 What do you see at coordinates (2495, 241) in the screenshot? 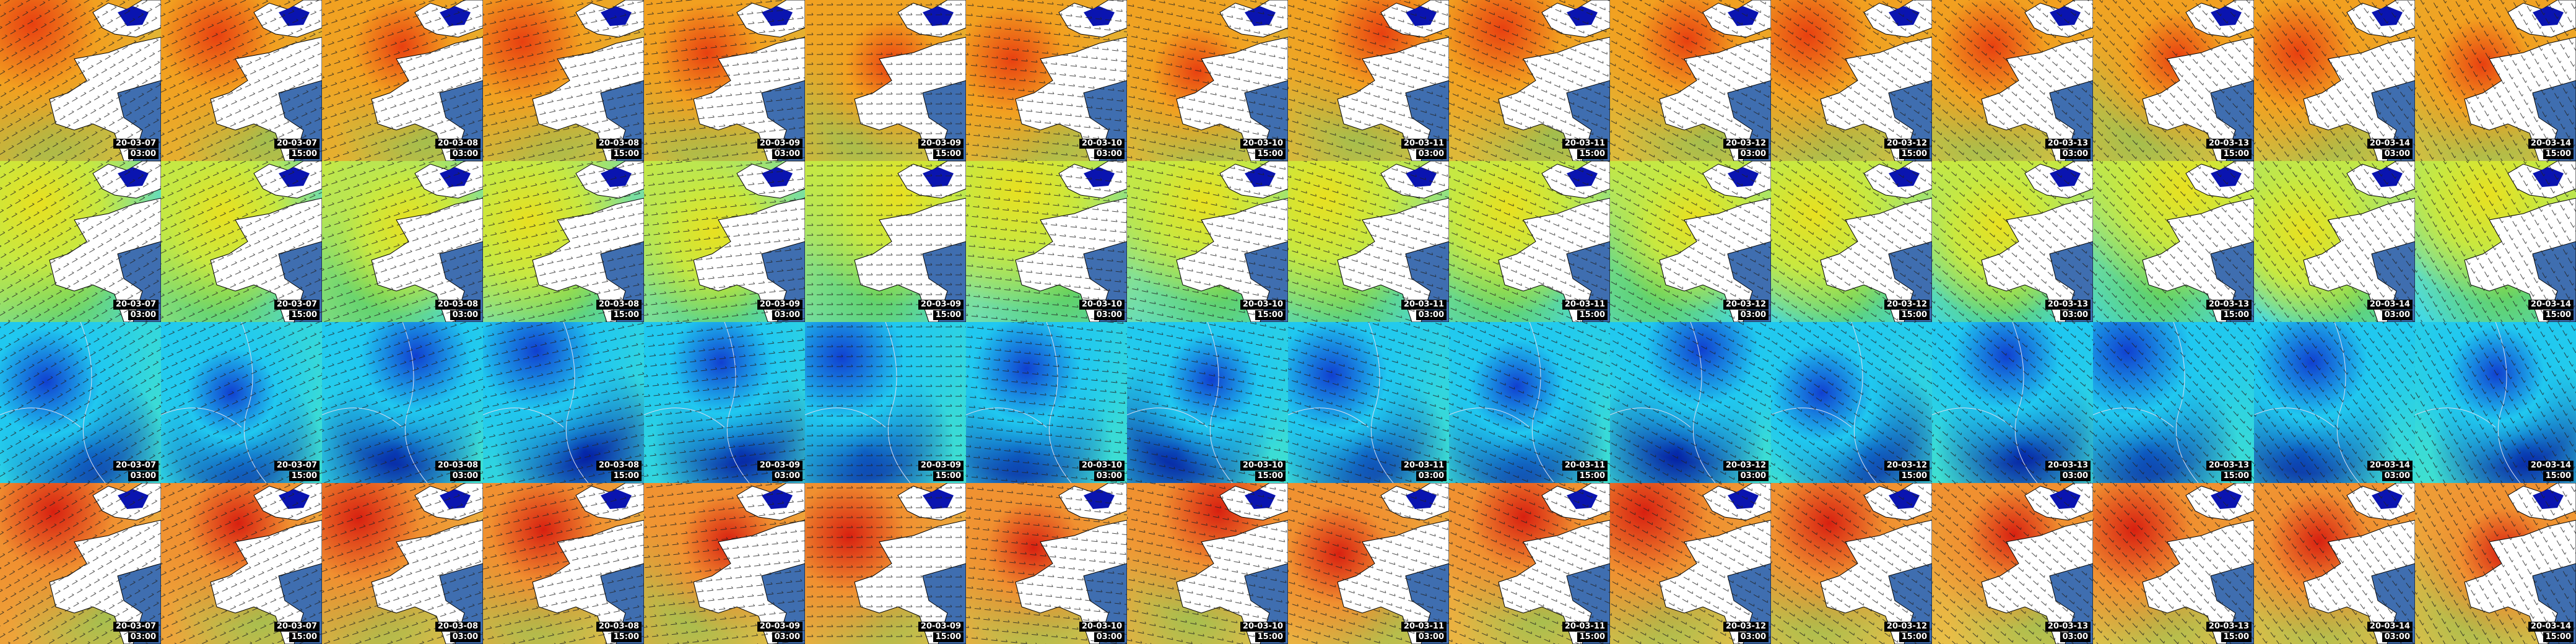
I see `map-tile: 20-03-14 15:00` at bounding box center [2495, 241].